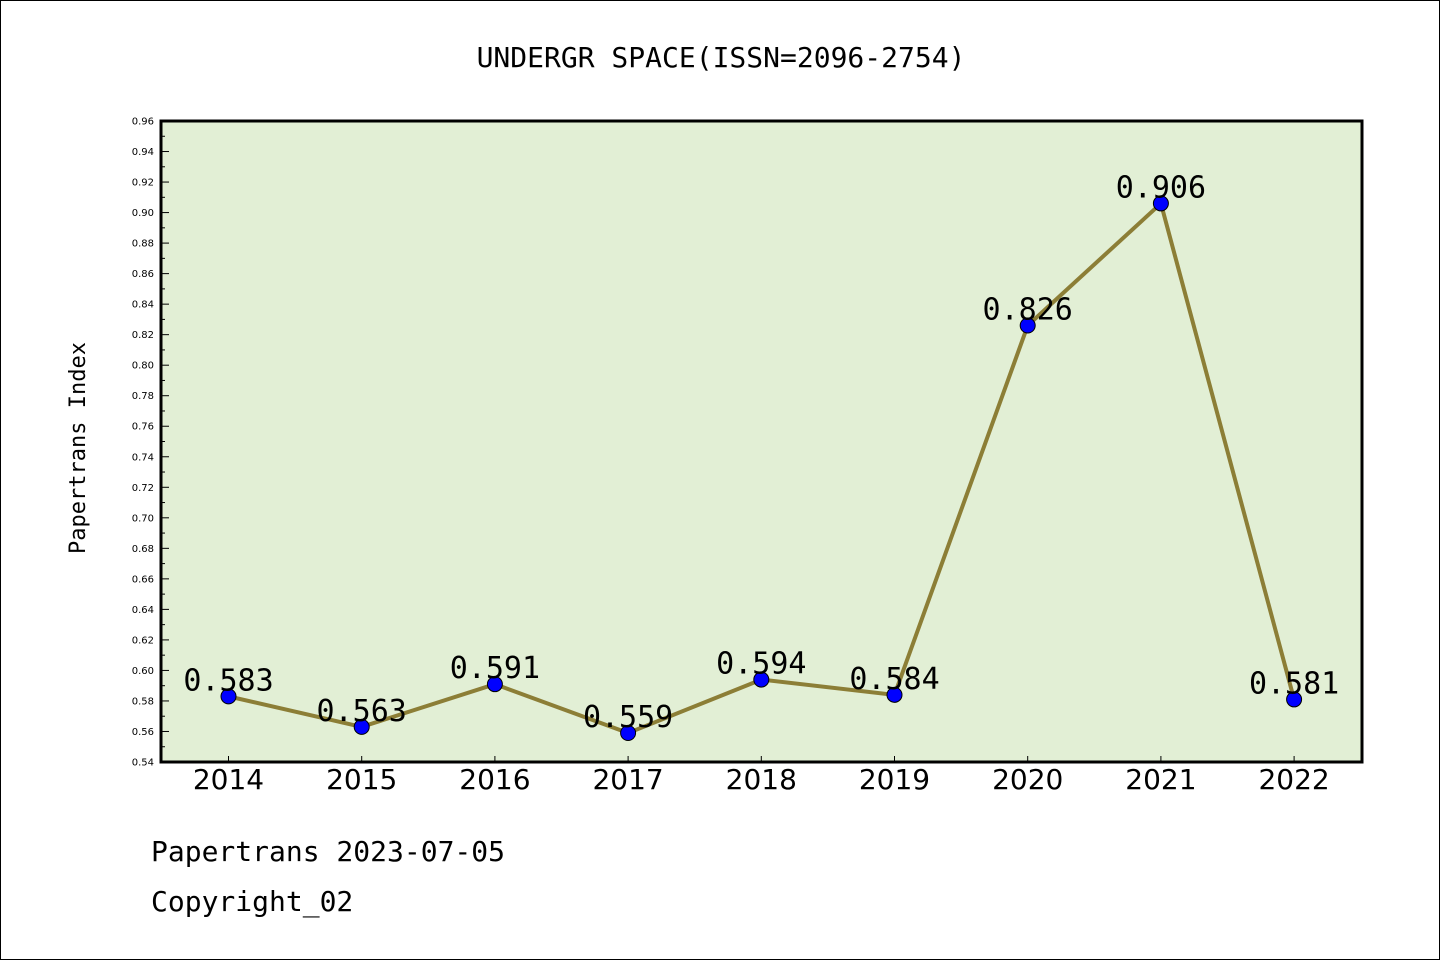 The image size is (1440, 961). What do you see at coordinates (228, 680) in the screenshot?
I see `data-label: 0.583` at bounding box center [228, 680].